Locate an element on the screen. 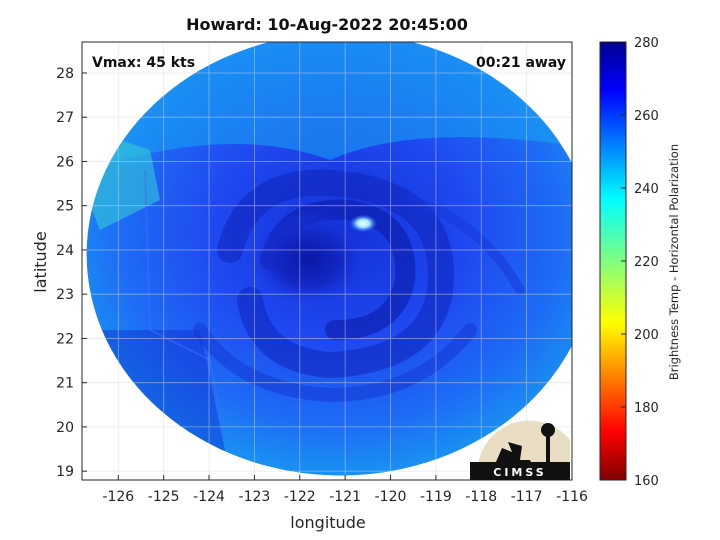  x-tick-label: -123 is located at coordinates (255, 497).